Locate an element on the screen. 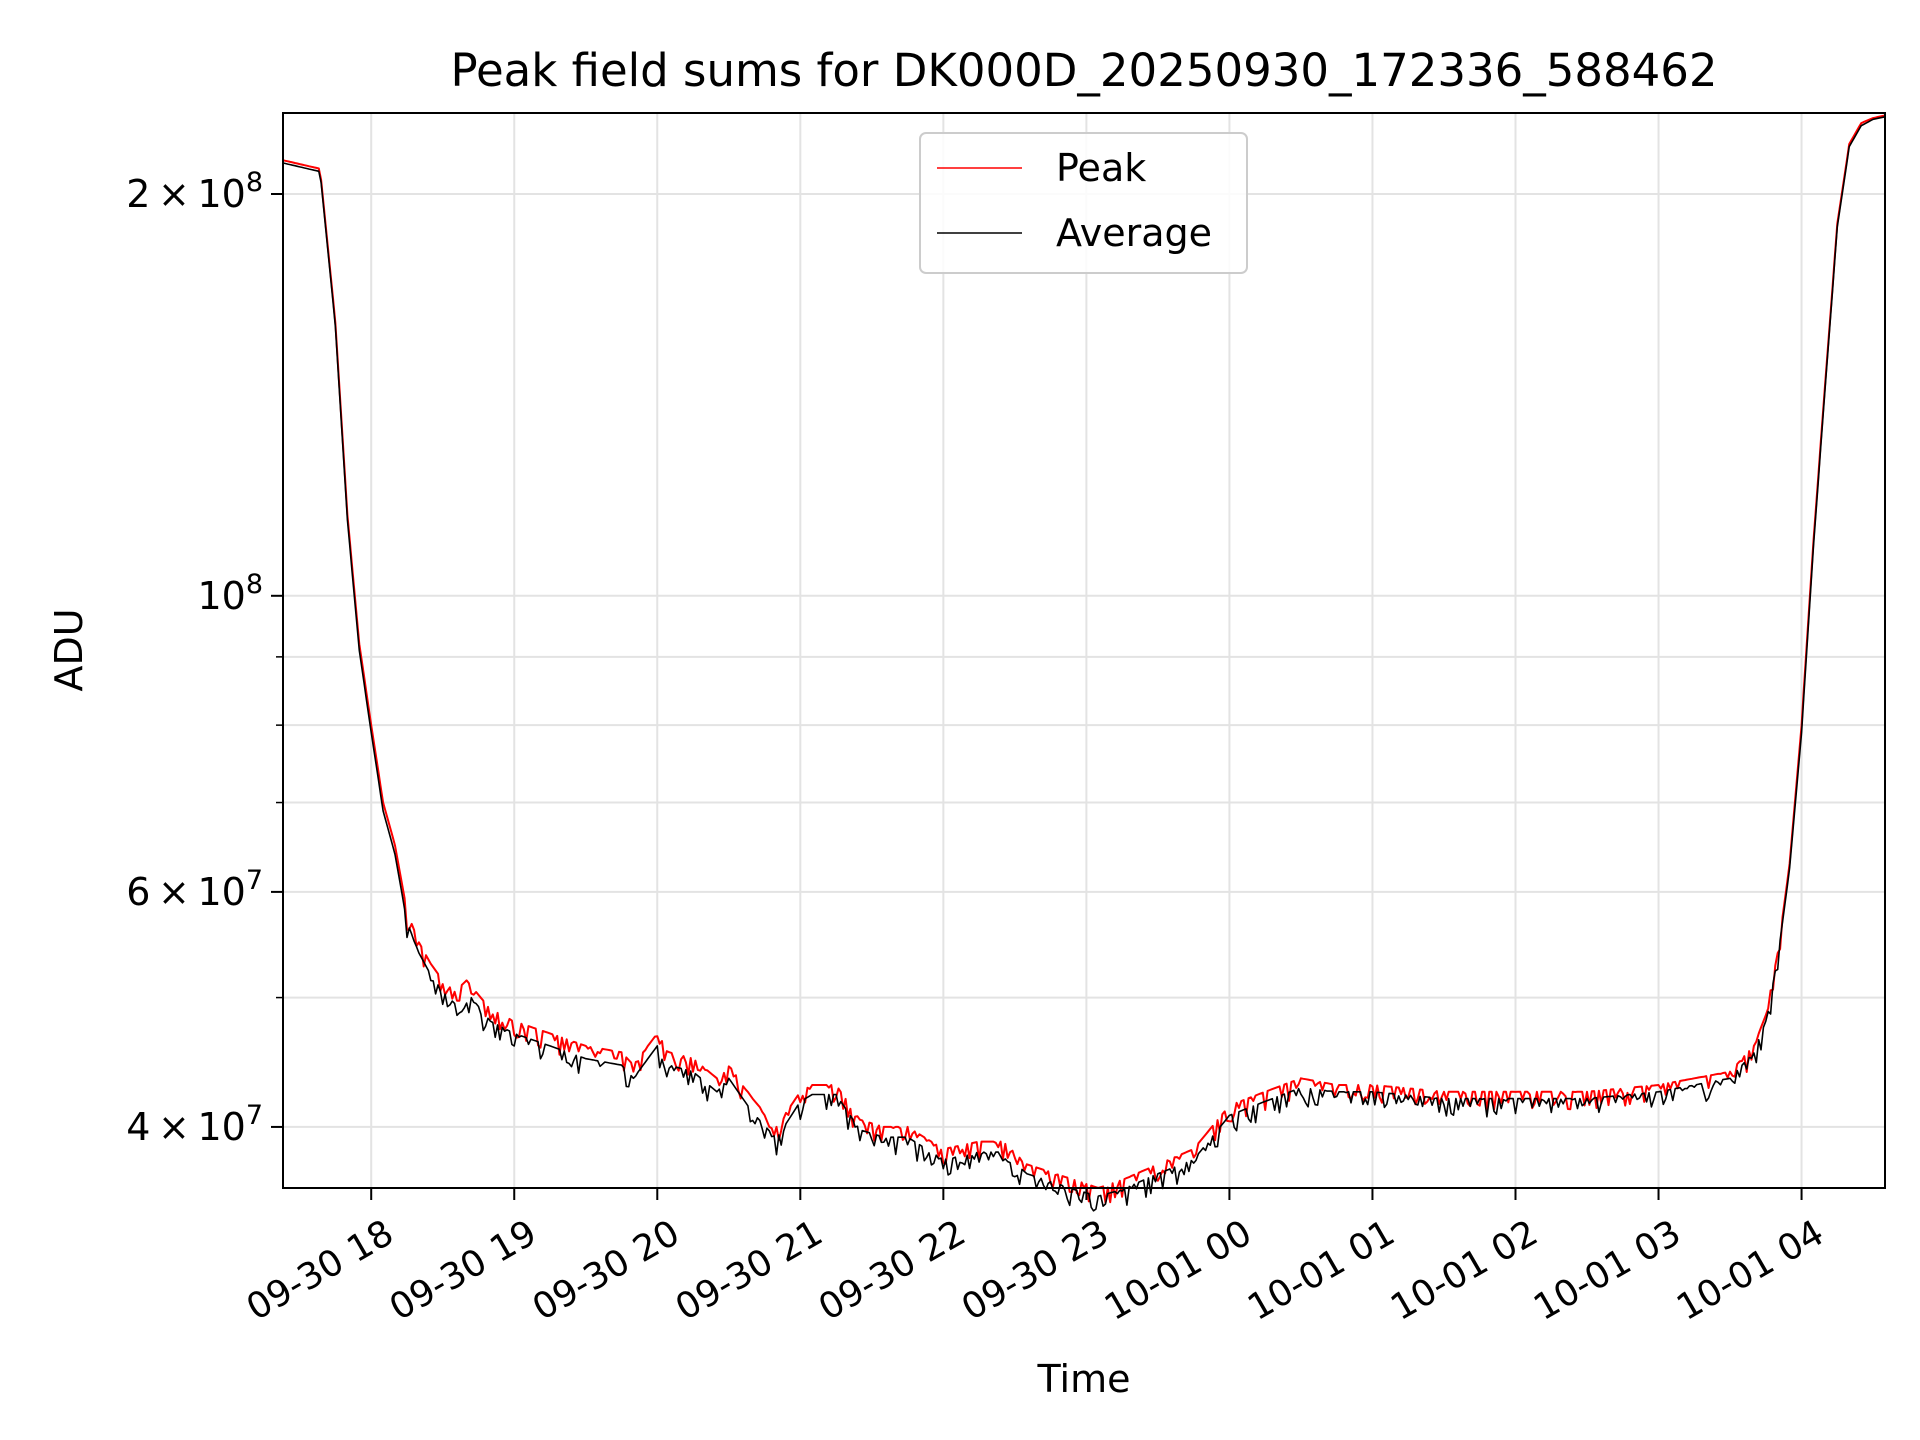  legend-label-average: Average is located at coordinates (1134, 233).